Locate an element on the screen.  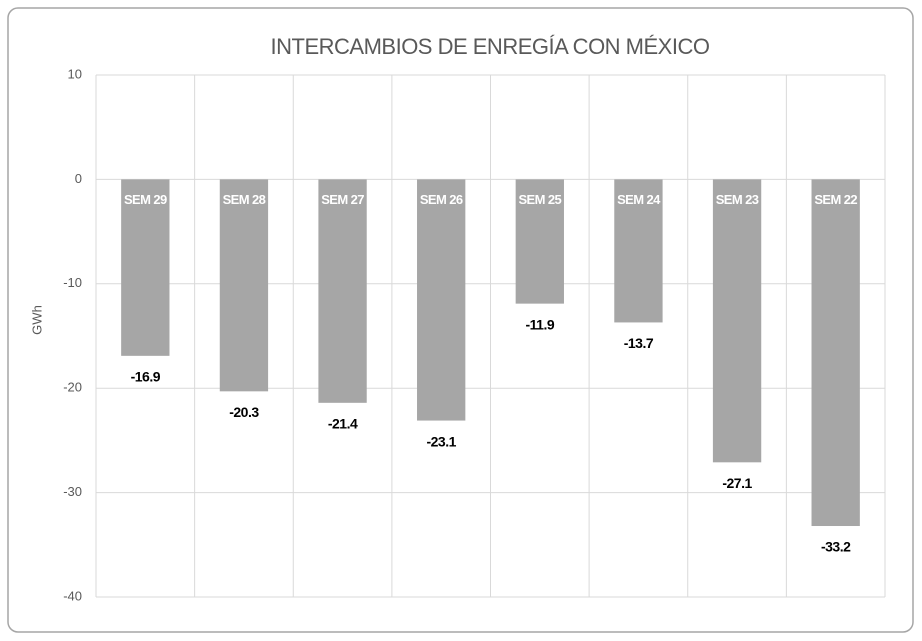
data-label: -33.2 is located at coordinates (836, 547).